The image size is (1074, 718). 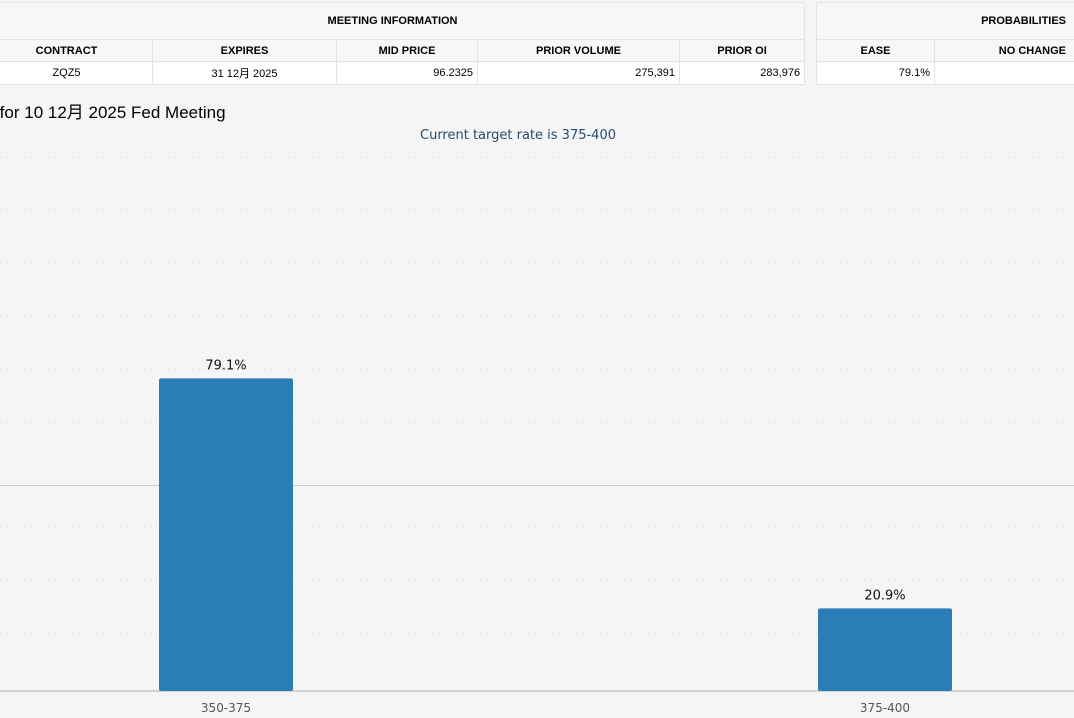 I want to click on ease-column-header: EASE, so click(x=875, y=50).